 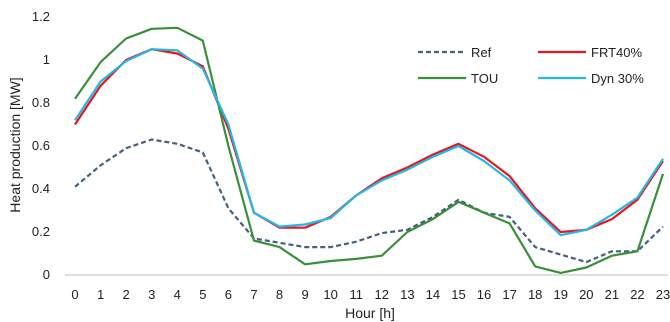 What do you see at coordinates (561, 294) in the screenshot?
I see `x-tick-label: 19` at bounding box center [561, 294].